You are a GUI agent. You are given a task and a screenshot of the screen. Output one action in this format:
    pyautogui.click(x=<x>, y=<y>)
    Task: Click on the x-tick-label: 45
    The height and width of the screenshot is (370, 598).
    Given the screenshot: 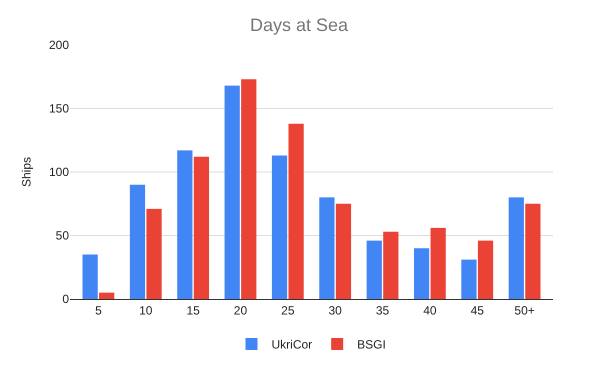 What is the action you would take?
    pyautogui.click(x=477, y=310)
    